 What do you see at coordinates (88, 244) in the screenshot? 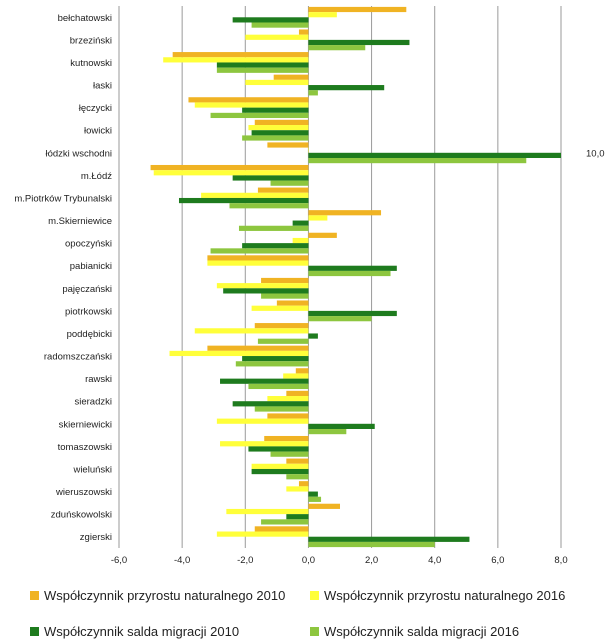
I see `category-label-10: opoczyński` at bounding box center [88, 244].